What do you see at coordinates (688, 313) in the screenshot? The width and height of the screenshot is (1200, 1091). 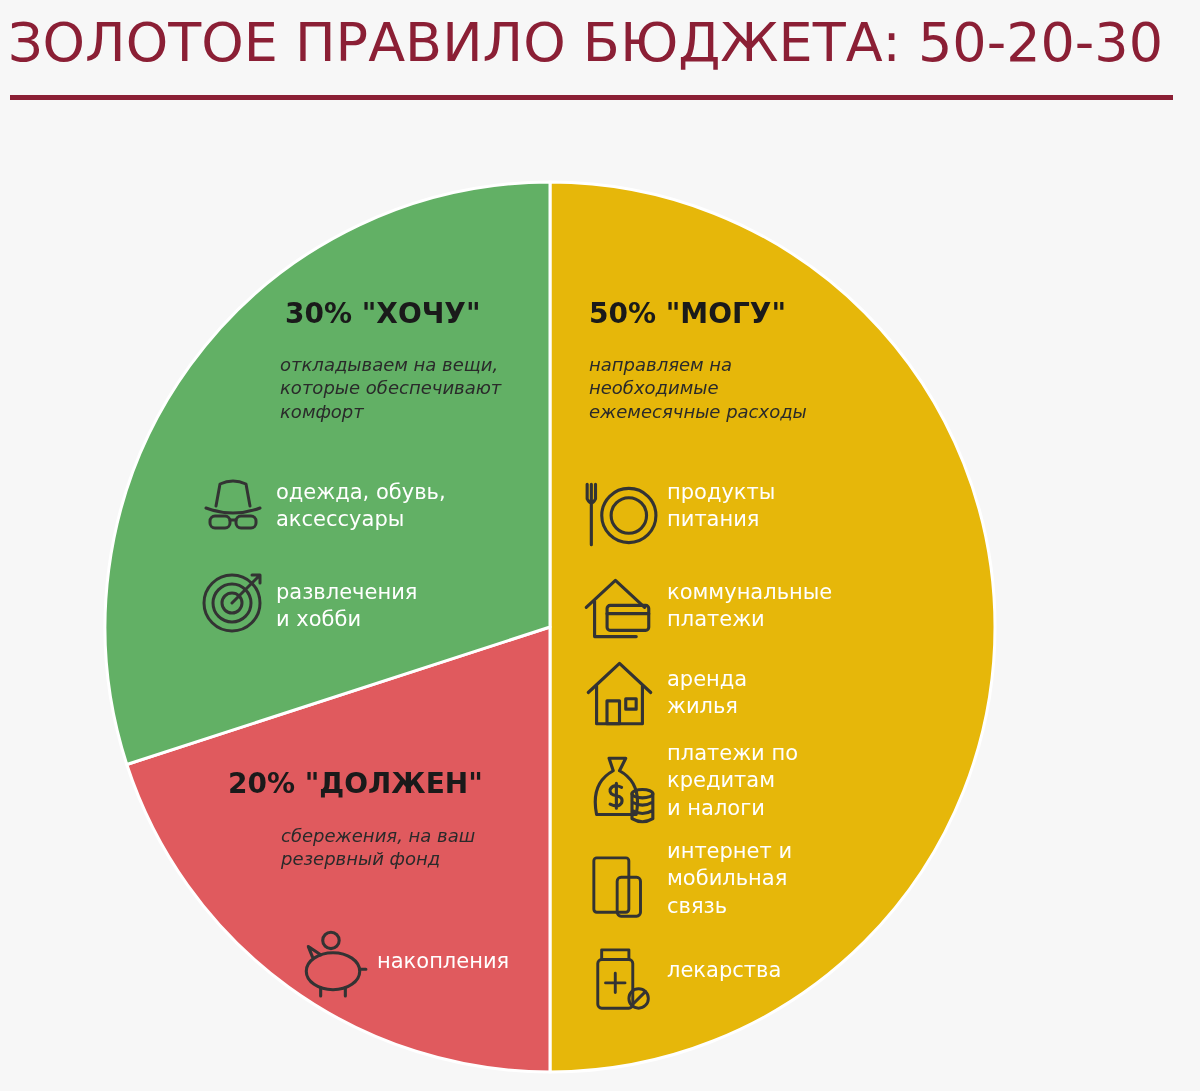 I see `slice-label: 50% "МОГУ"` at bounding box center [688, 313].